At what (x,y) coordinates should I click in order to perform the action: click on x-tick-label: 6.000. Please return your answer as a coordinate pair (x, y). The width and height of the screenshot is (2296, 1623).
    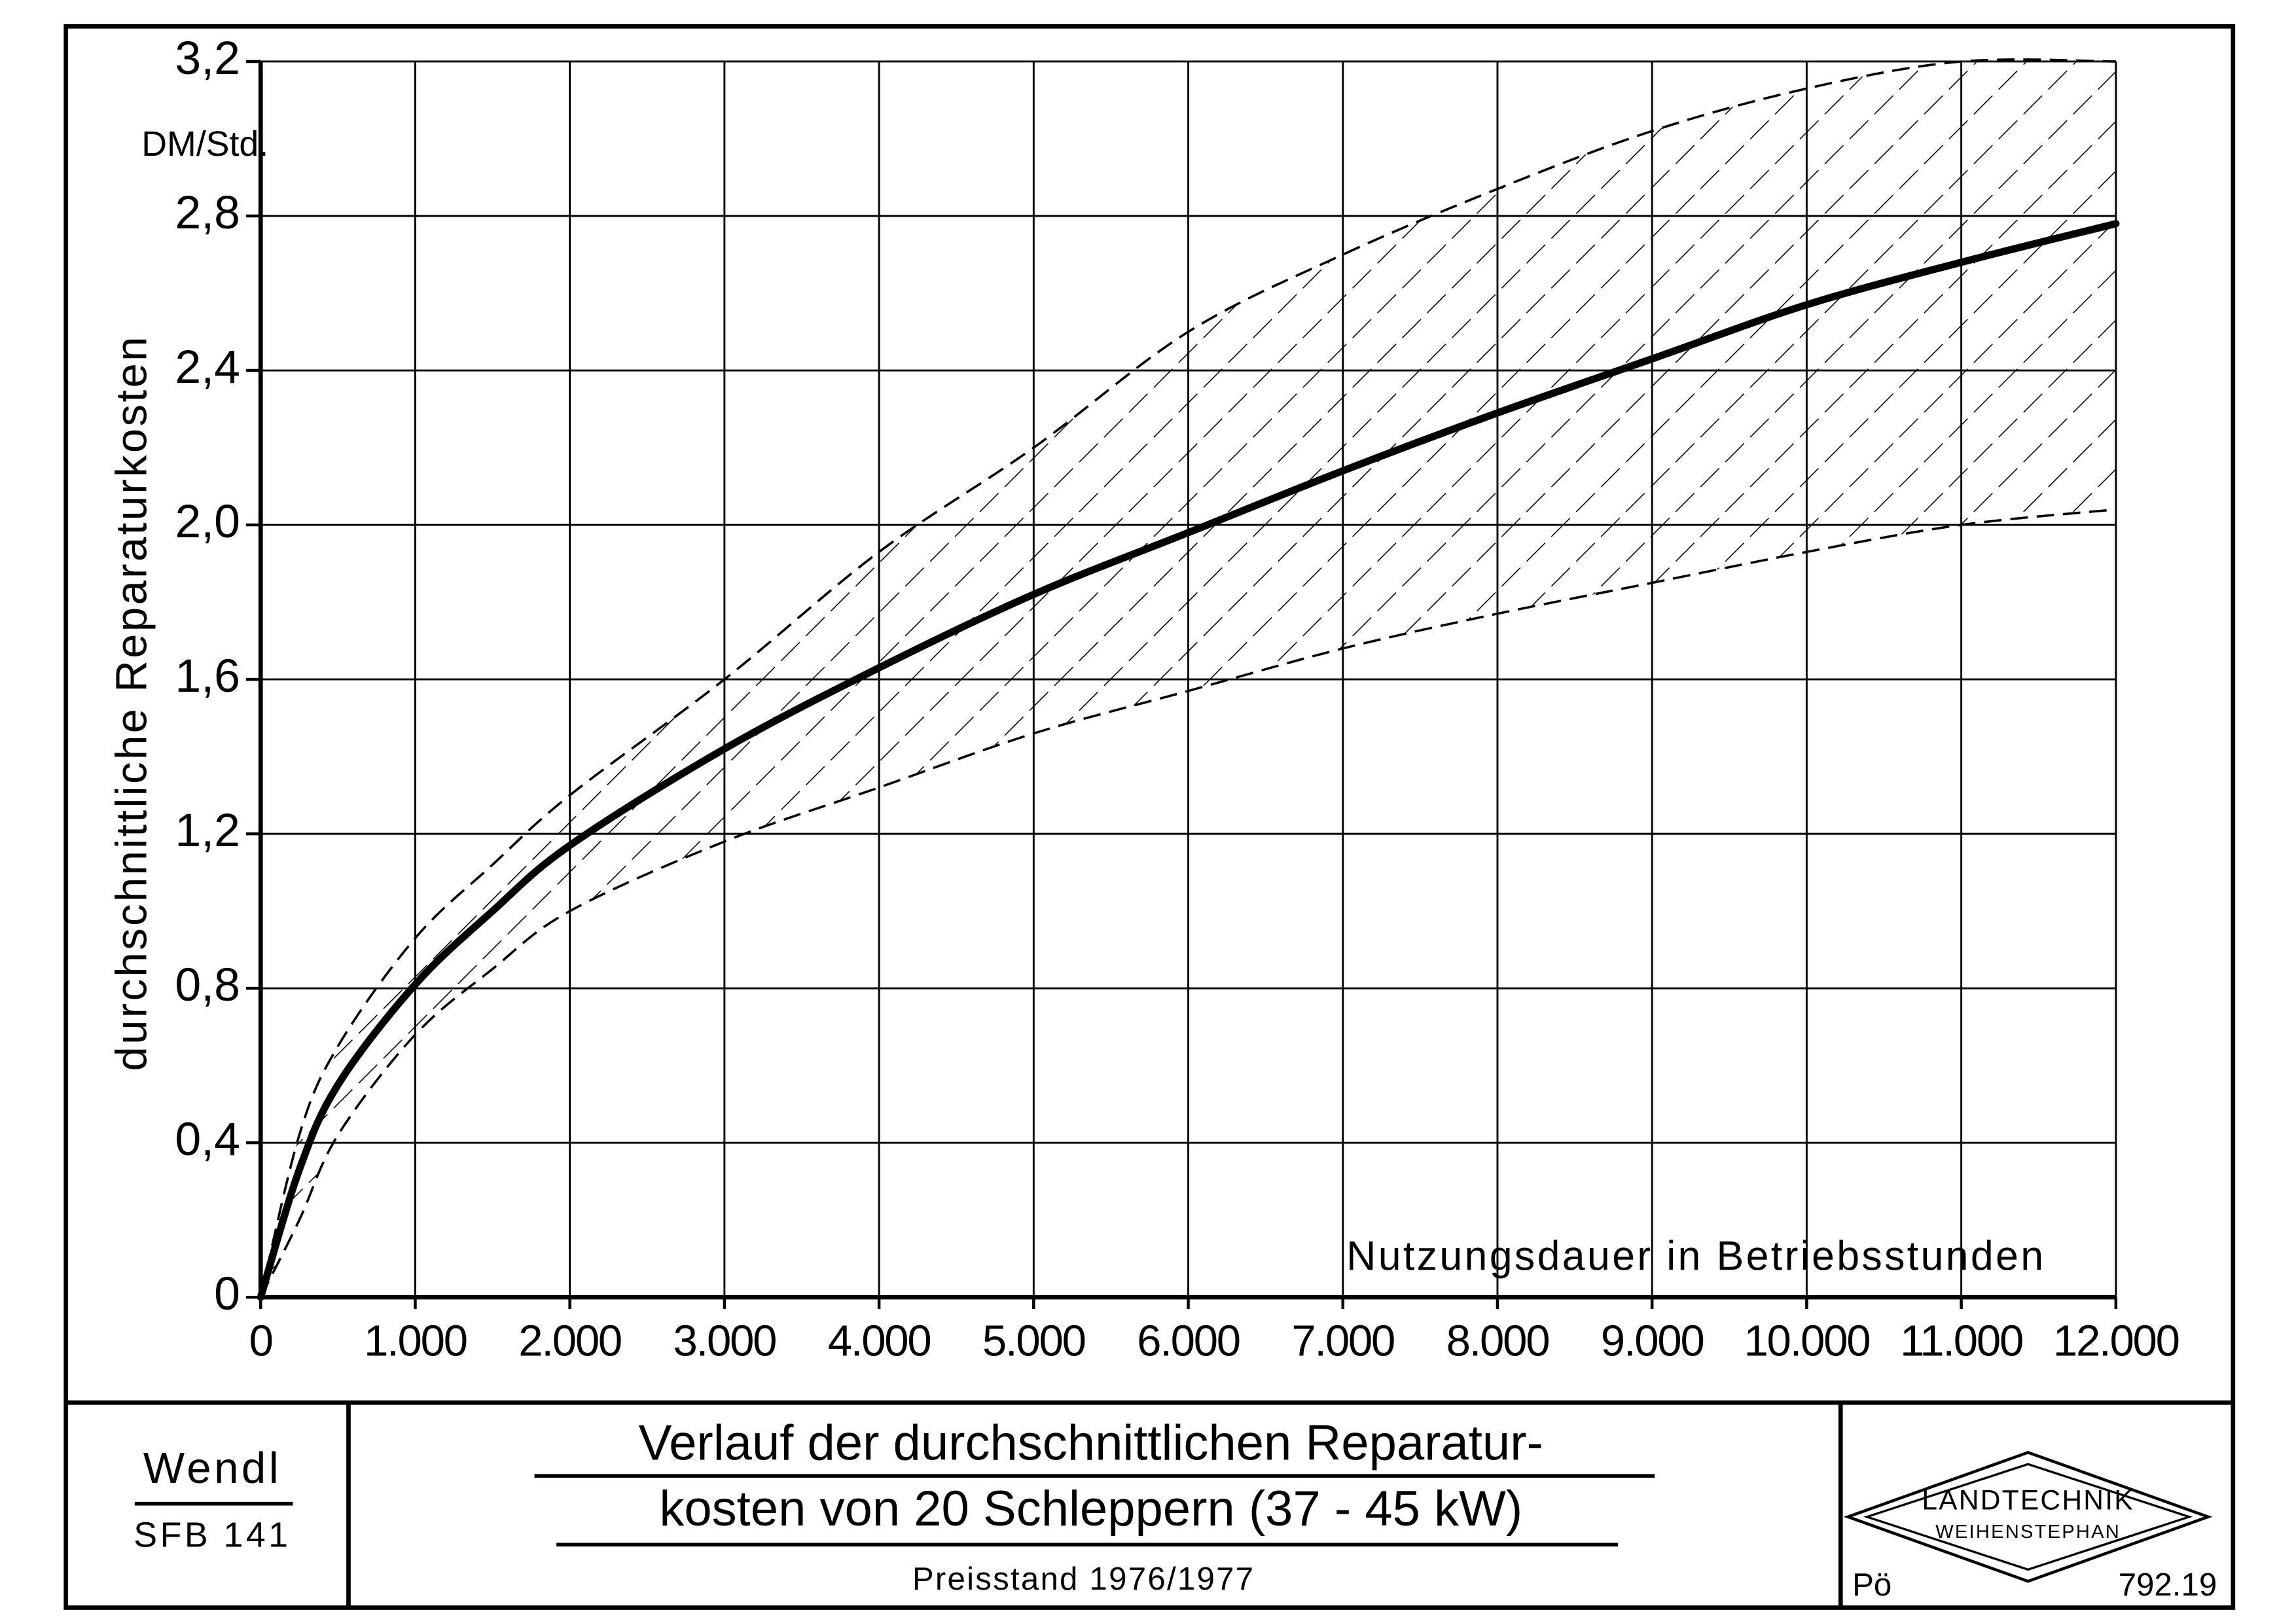
    Looking at the image, I should click on (1188, 1341).